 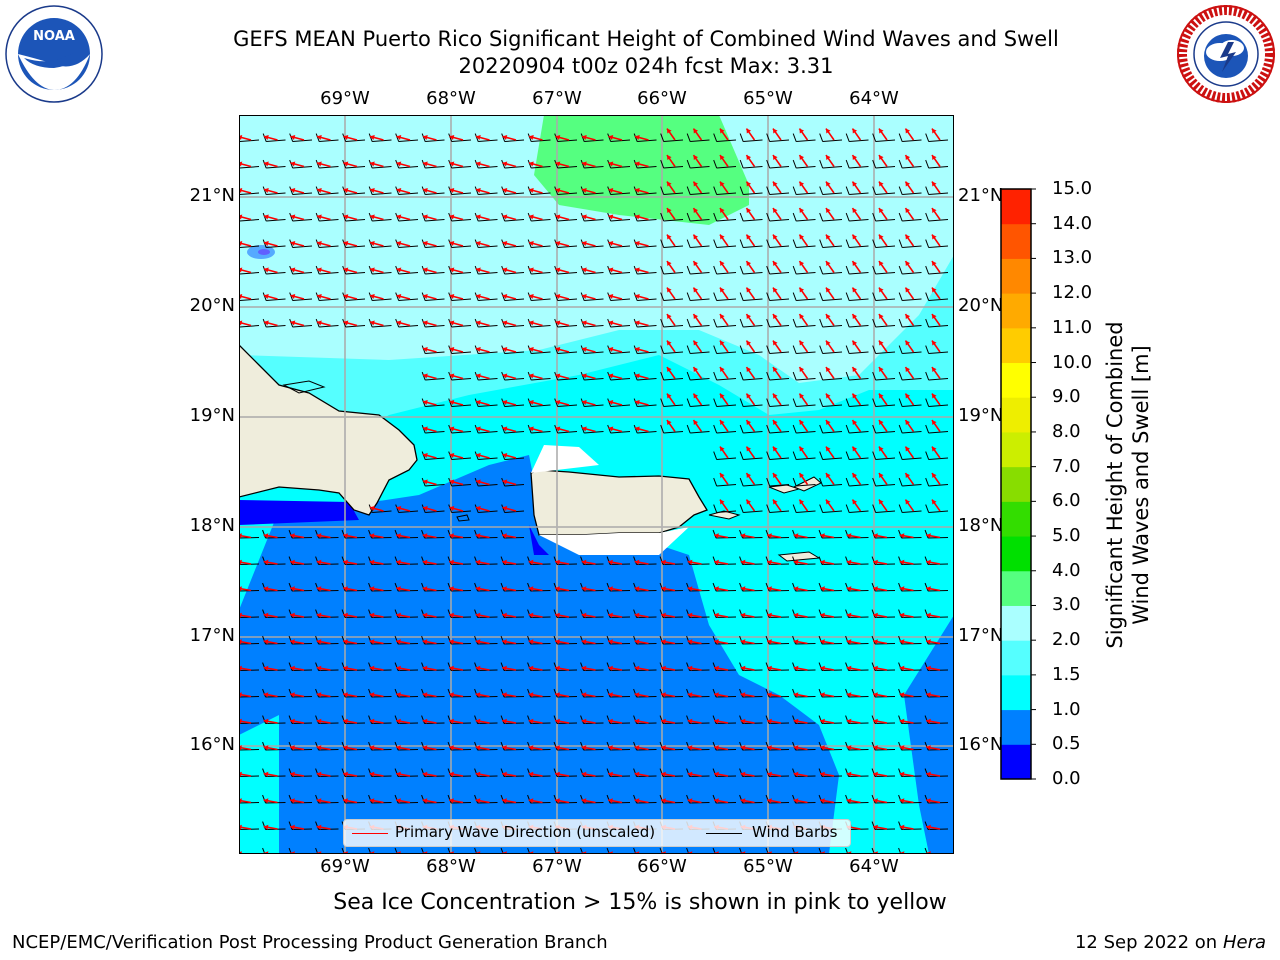 What do you see at coordinates (1066, 640) in the screenshot?
I see `colorbar-tick-label: 2.0` at bounding box center [1066, 640].